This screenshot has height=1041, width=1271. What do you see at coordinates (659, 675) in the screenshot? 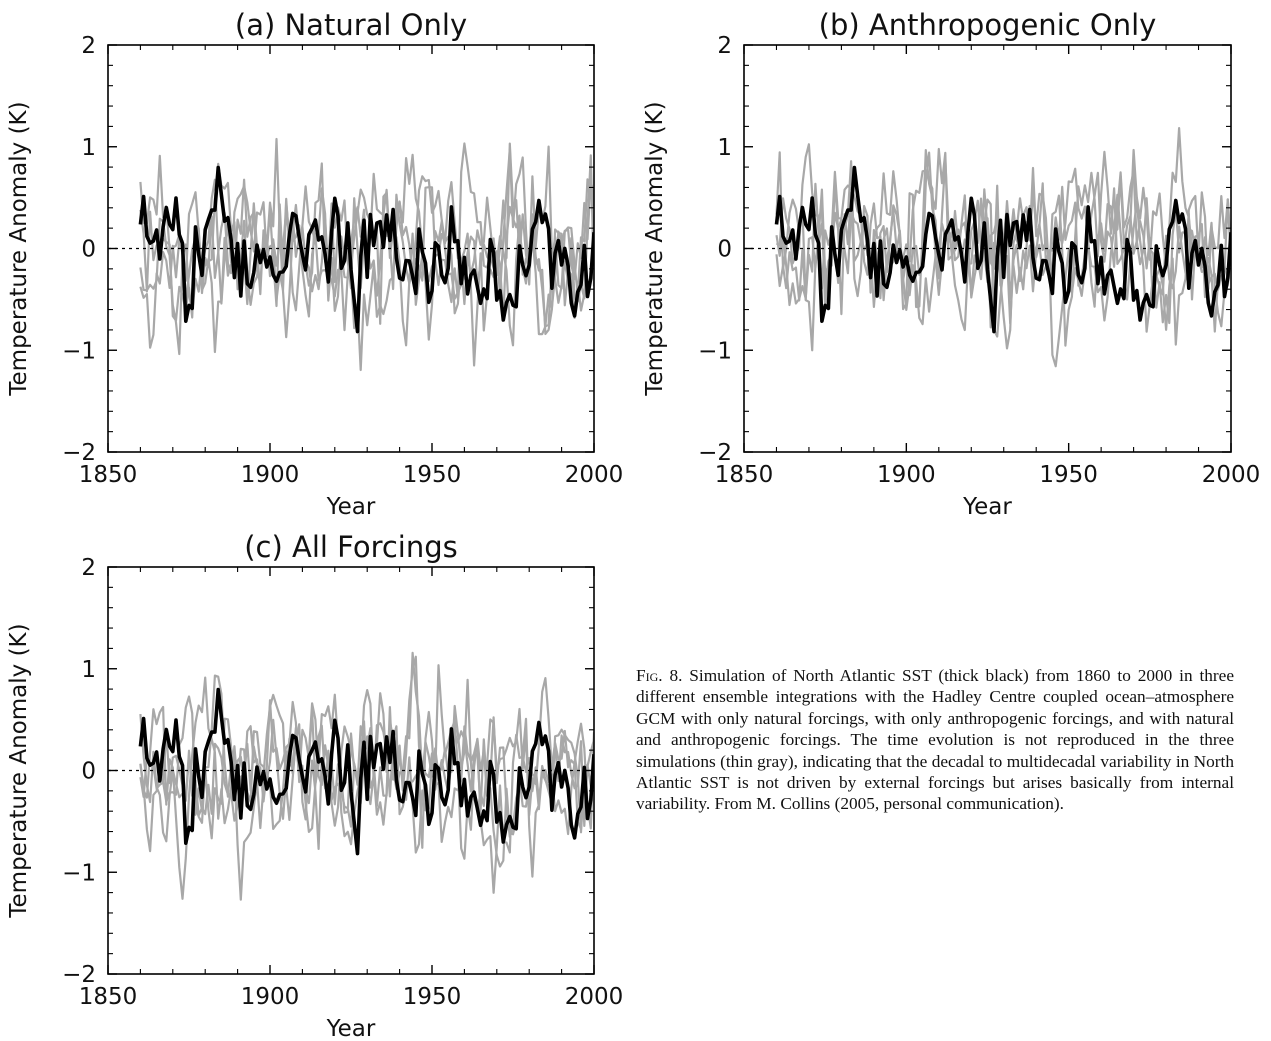
I see `caption-label: Fig. 8.` at bounding box center [659, 675].